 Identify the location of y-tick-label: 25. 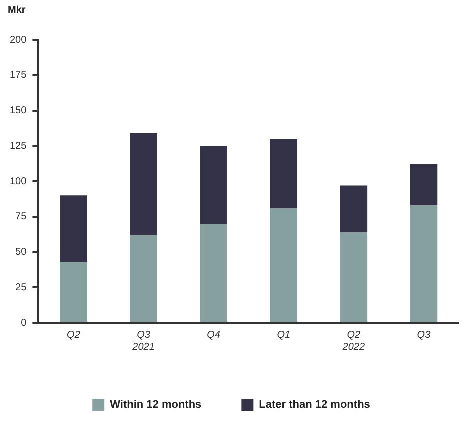
(22, 288).